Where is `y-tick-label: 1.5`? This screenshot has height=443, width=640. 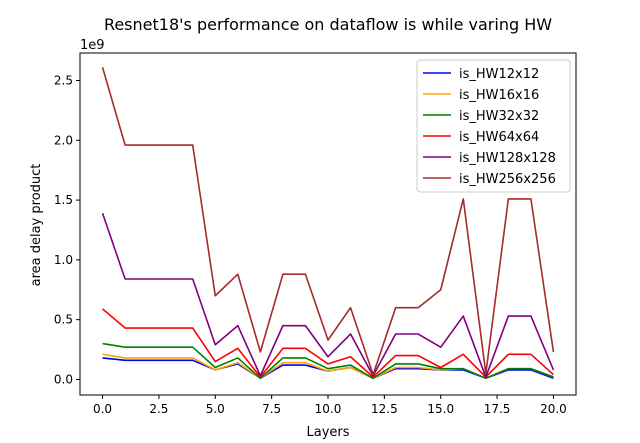
y-tick-label: 1.5 is located at coordinates (63, 200).